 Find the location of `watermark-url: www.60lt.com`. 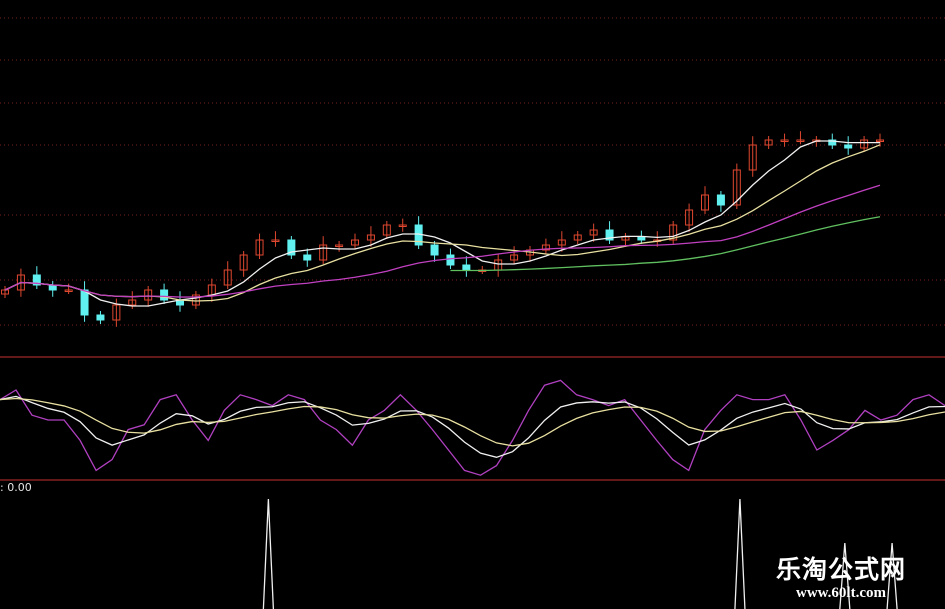

watermark-url: www.60lt.com is located at coordinates (841, 593).